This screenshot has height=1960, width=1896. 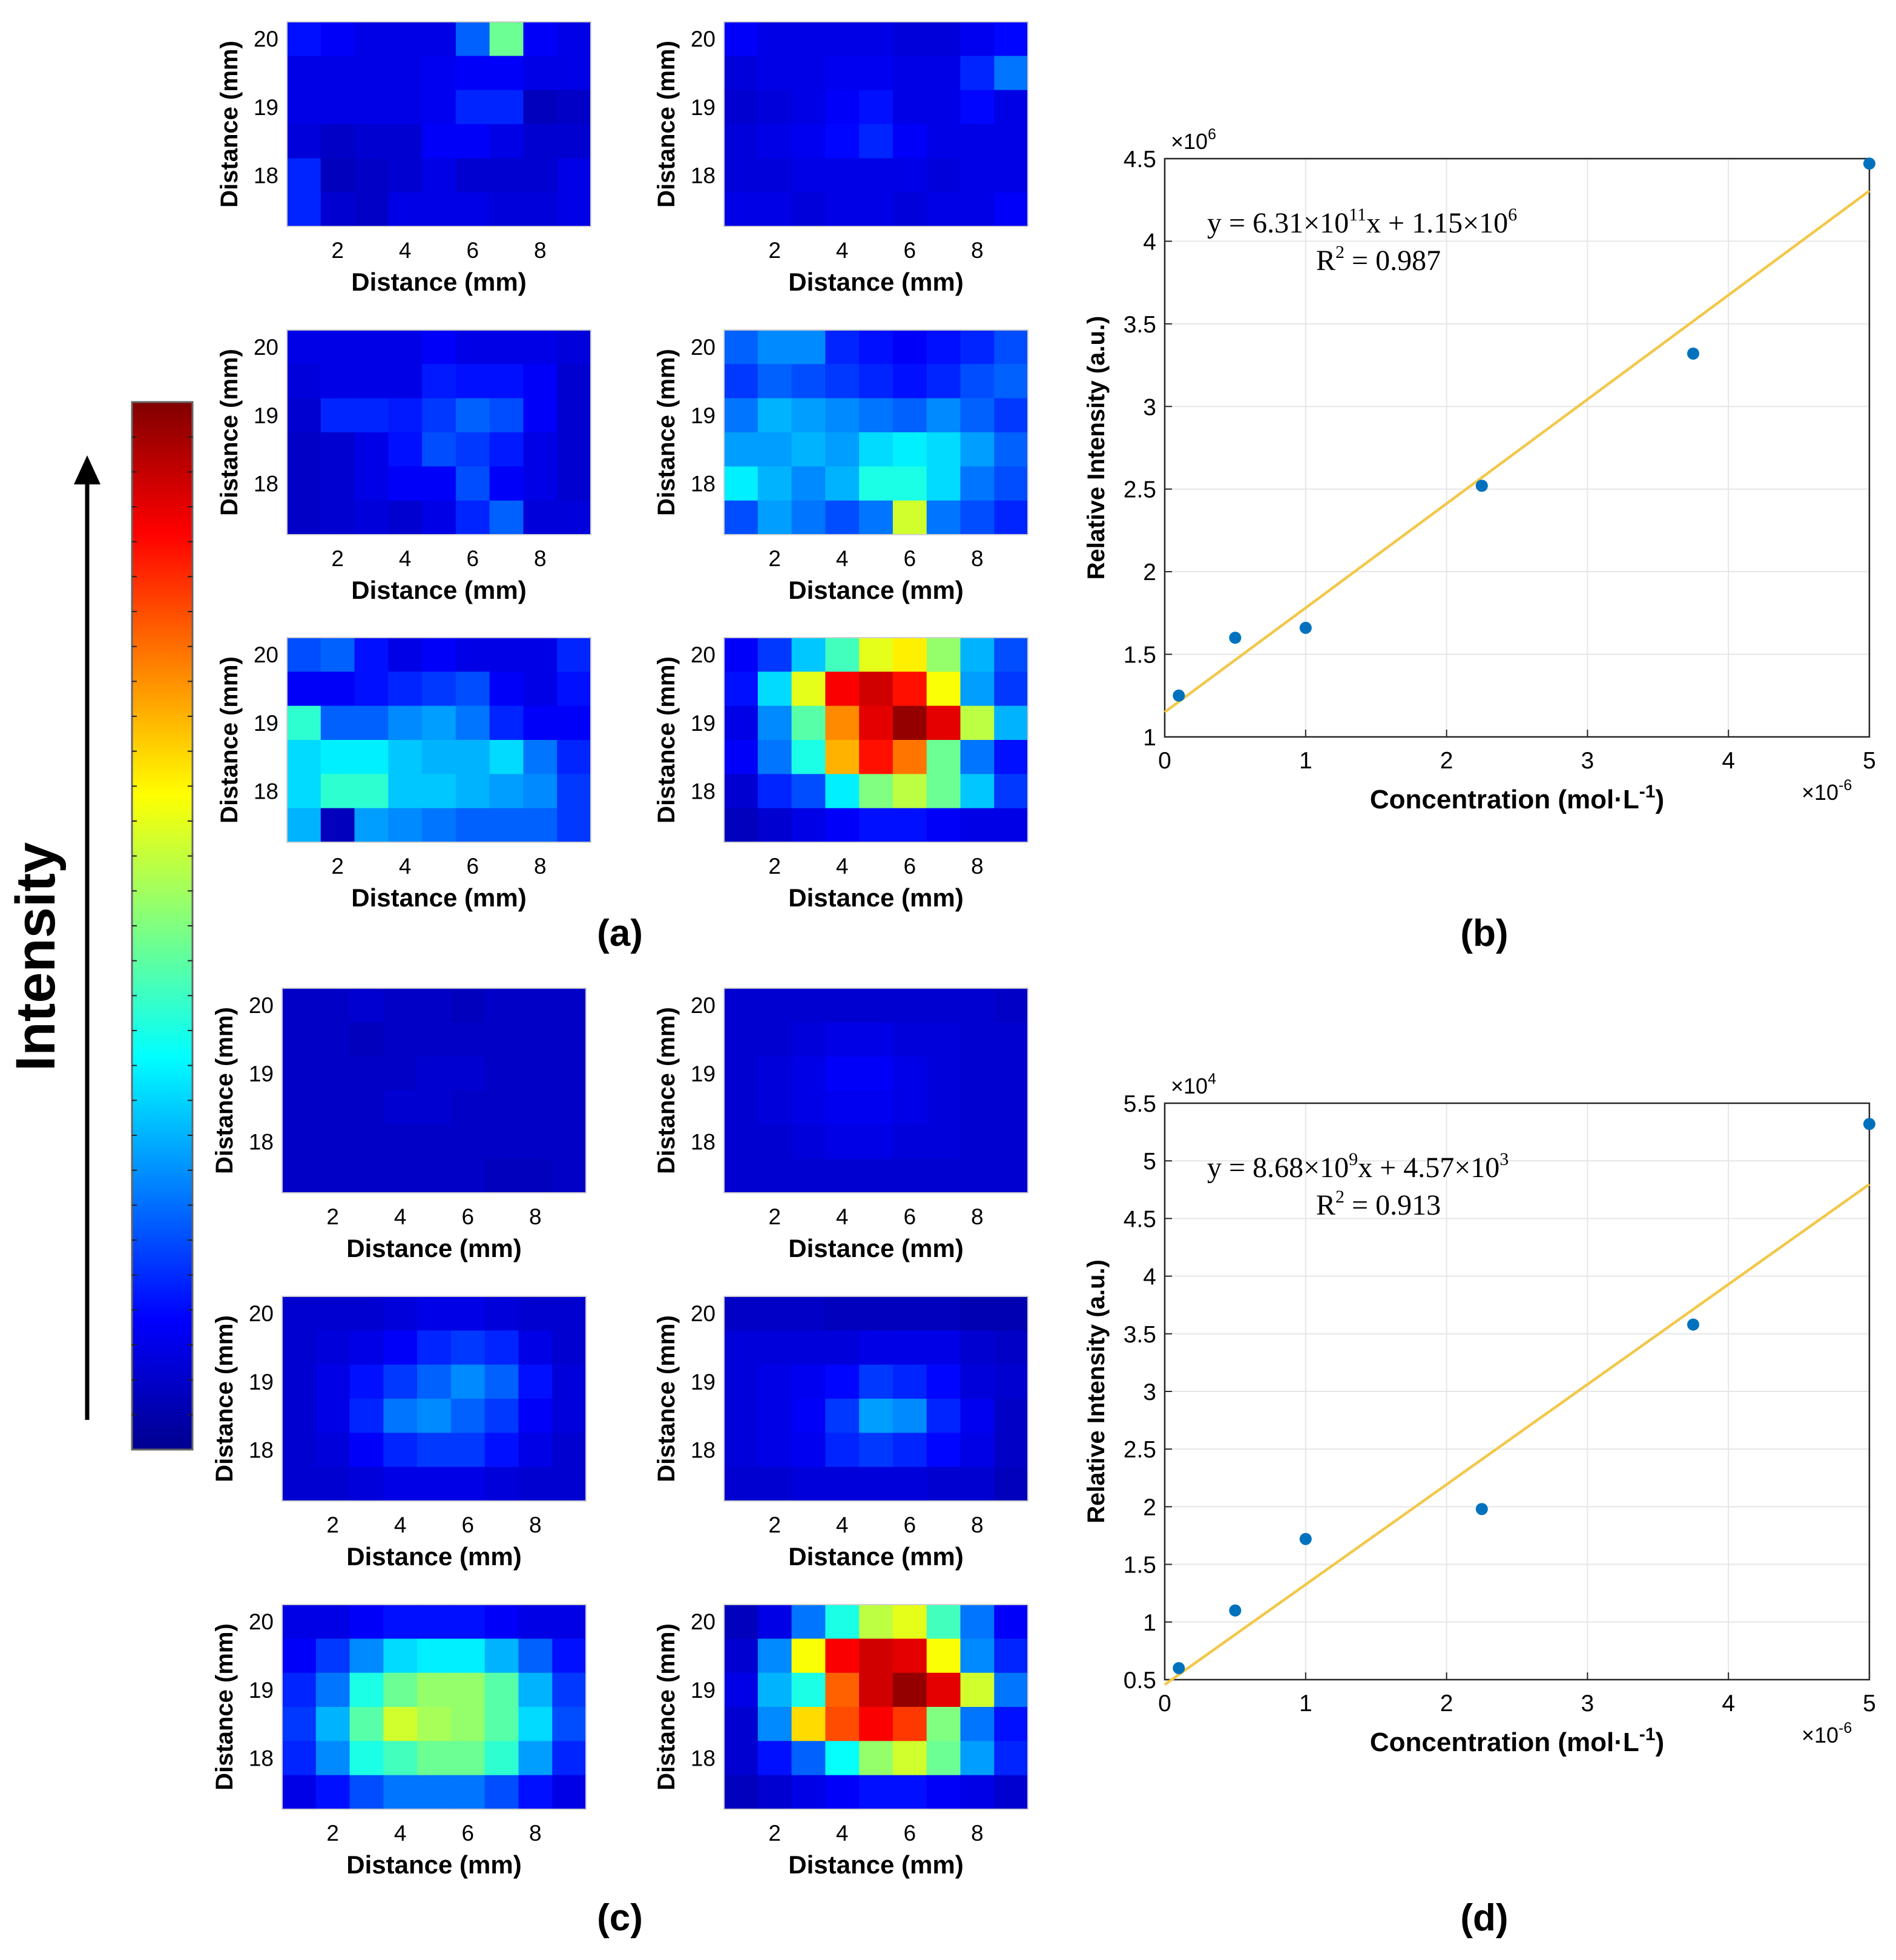 What do you see at coordinates (1378, 260) in the screenshot?
I see `r-squared: R2 = 0.987` at bounding box center [1378, 260].